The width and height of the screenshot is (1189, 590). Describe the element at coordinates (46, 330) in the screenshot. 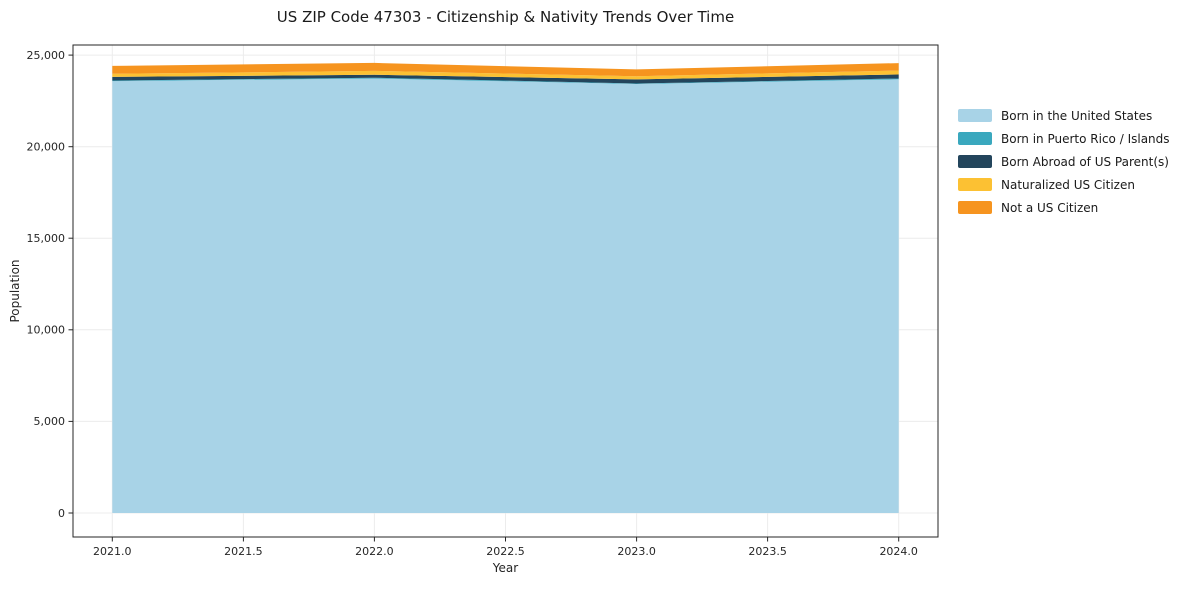

I see `y-tick-label: 10,000` at that location.